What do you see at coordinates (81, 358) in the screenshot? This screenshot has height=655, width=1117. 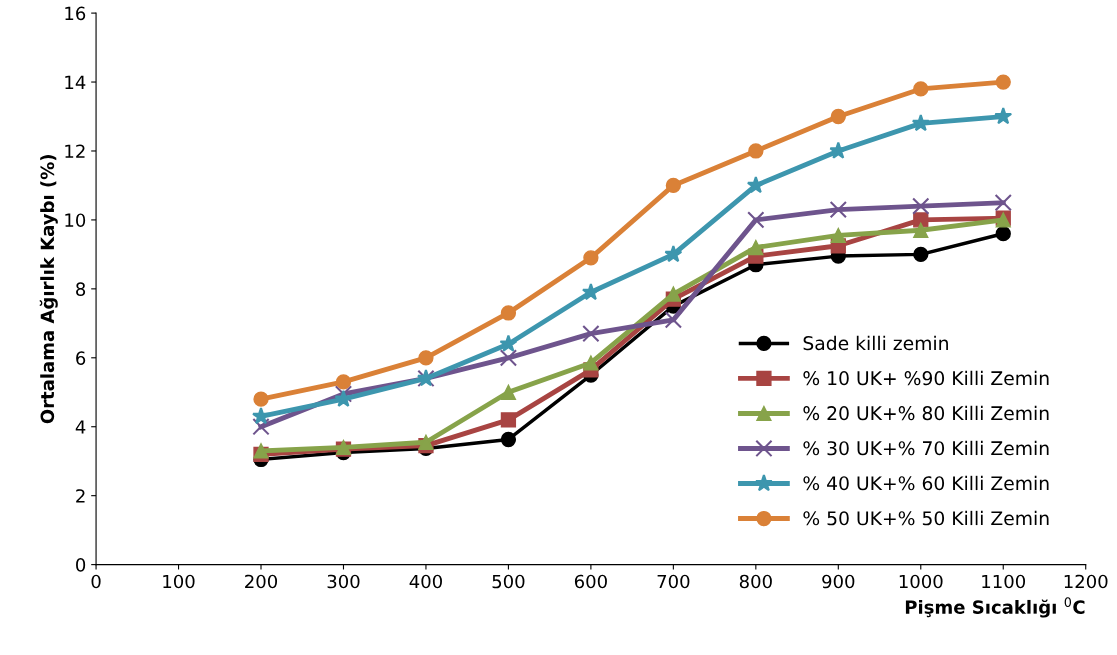 I see `y-tick-label: 6` at bounding box center [81, 358].